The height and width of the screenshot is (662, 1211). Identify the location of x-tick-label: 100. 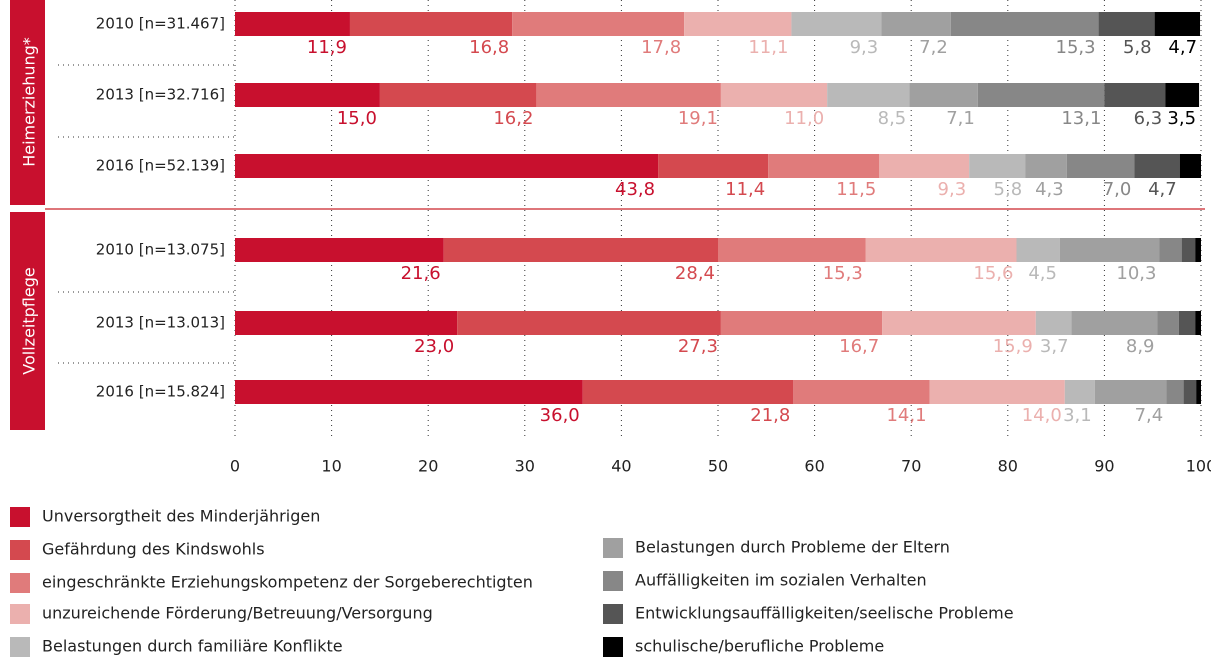
(1198, 466).